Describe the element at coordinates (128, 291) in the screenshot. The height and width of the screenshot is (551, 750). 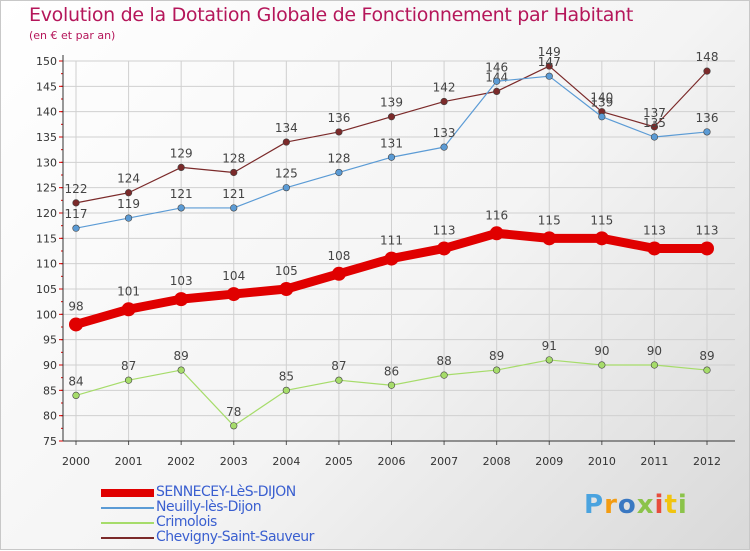
I see `data-label: 101` at that location.